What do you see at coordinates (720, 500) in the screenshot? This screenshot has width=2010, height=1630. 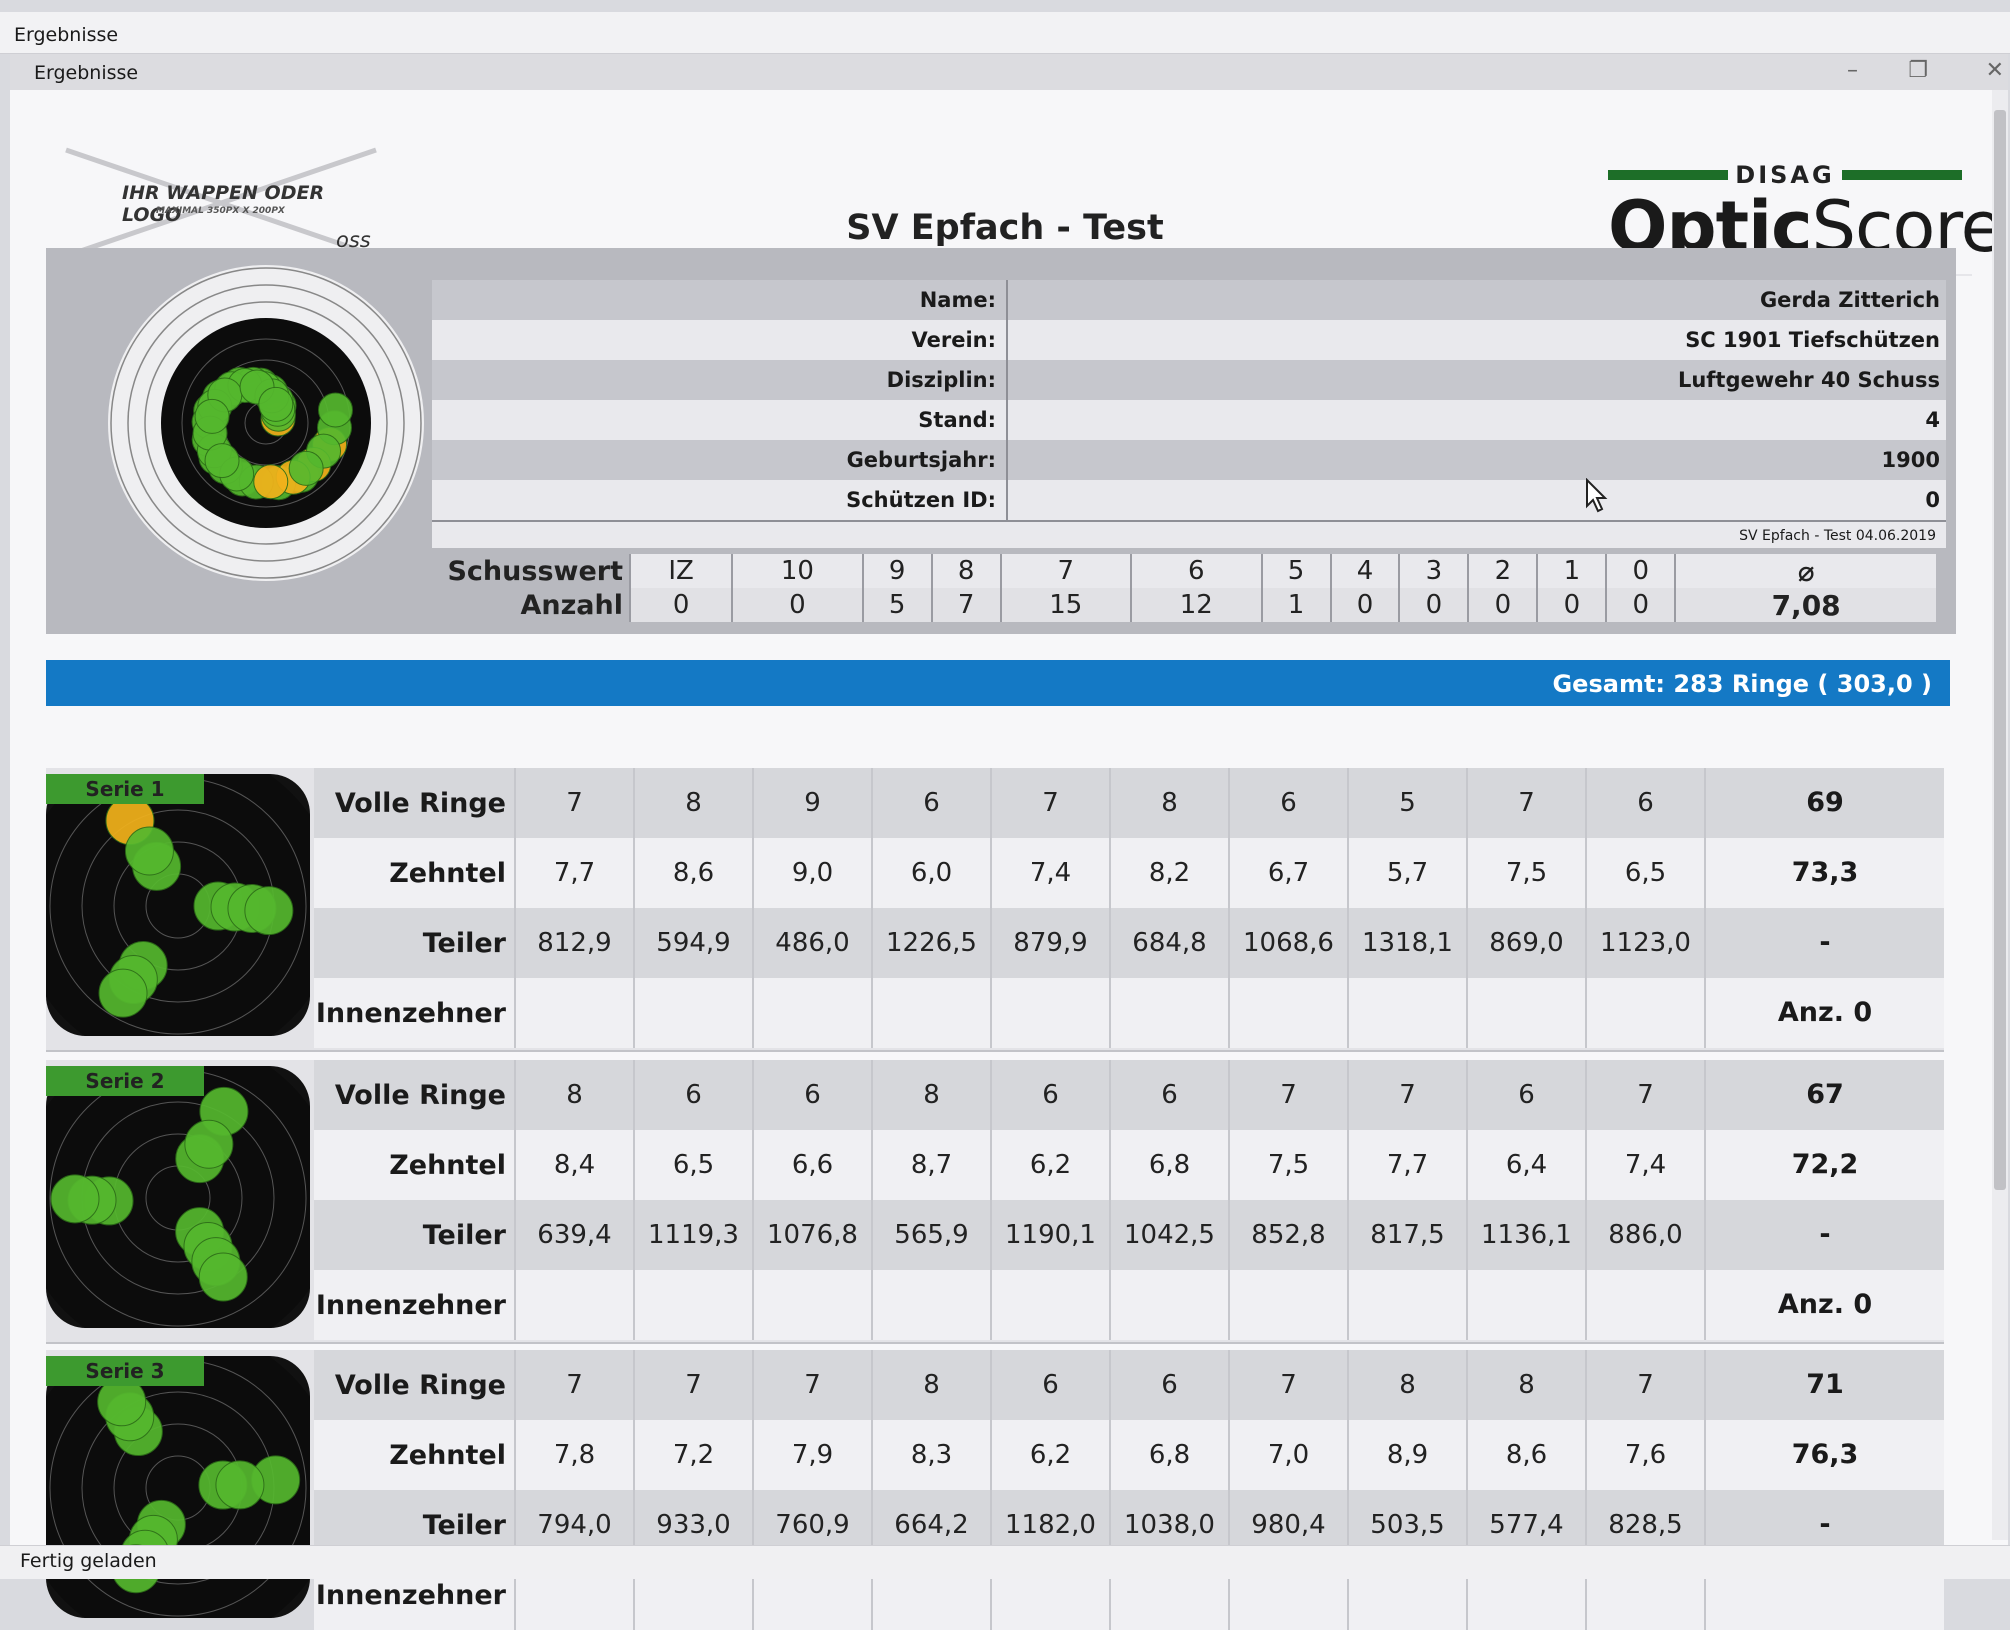 I see `info-label: Schützen ID:` at bounding box center [720, 500].